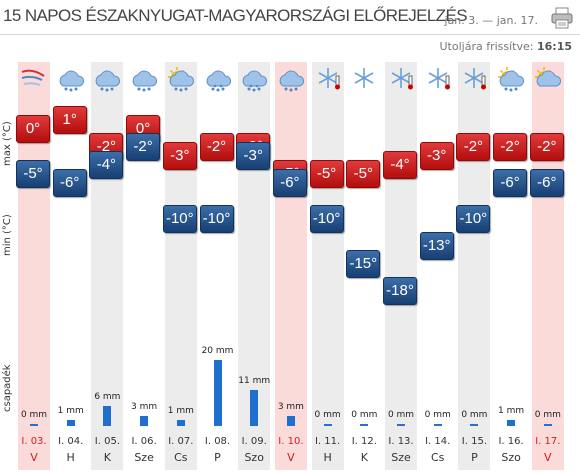 Image resolution: width=580 pixels, height=473 pixels. What do you see at coordinates (400, 165) in the screenshot?
I see `max-temp-badge: -4°` at bounding box center [400, 165].